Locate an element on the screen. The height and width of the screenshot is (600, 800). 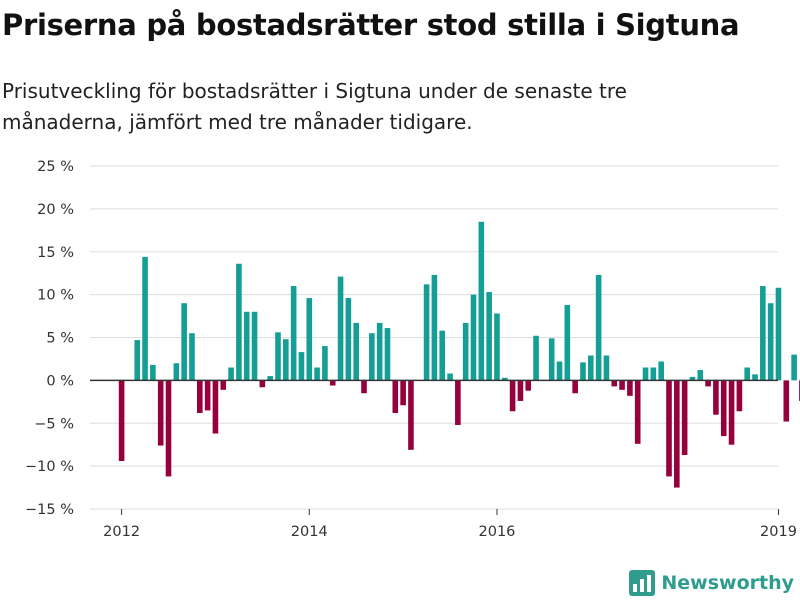
x-tick-label: 2014 is located at coordinates (309, 532).